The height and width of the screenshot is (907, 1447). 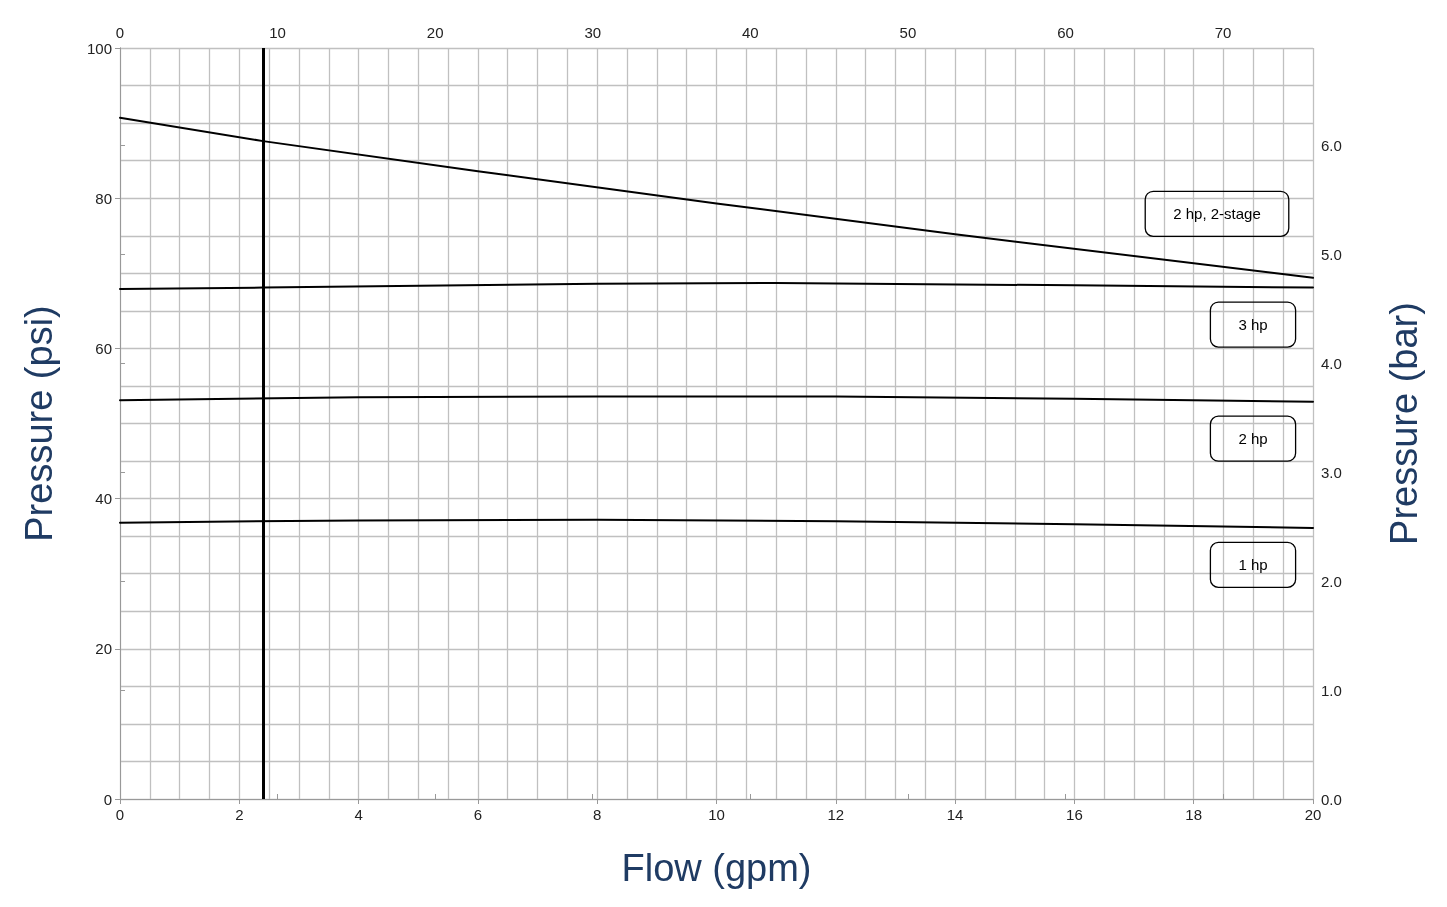 What do you see at coordinates (478, 814) in the screenshot?
I see `x-tick-label: 6` at bounding box center [478, 814].